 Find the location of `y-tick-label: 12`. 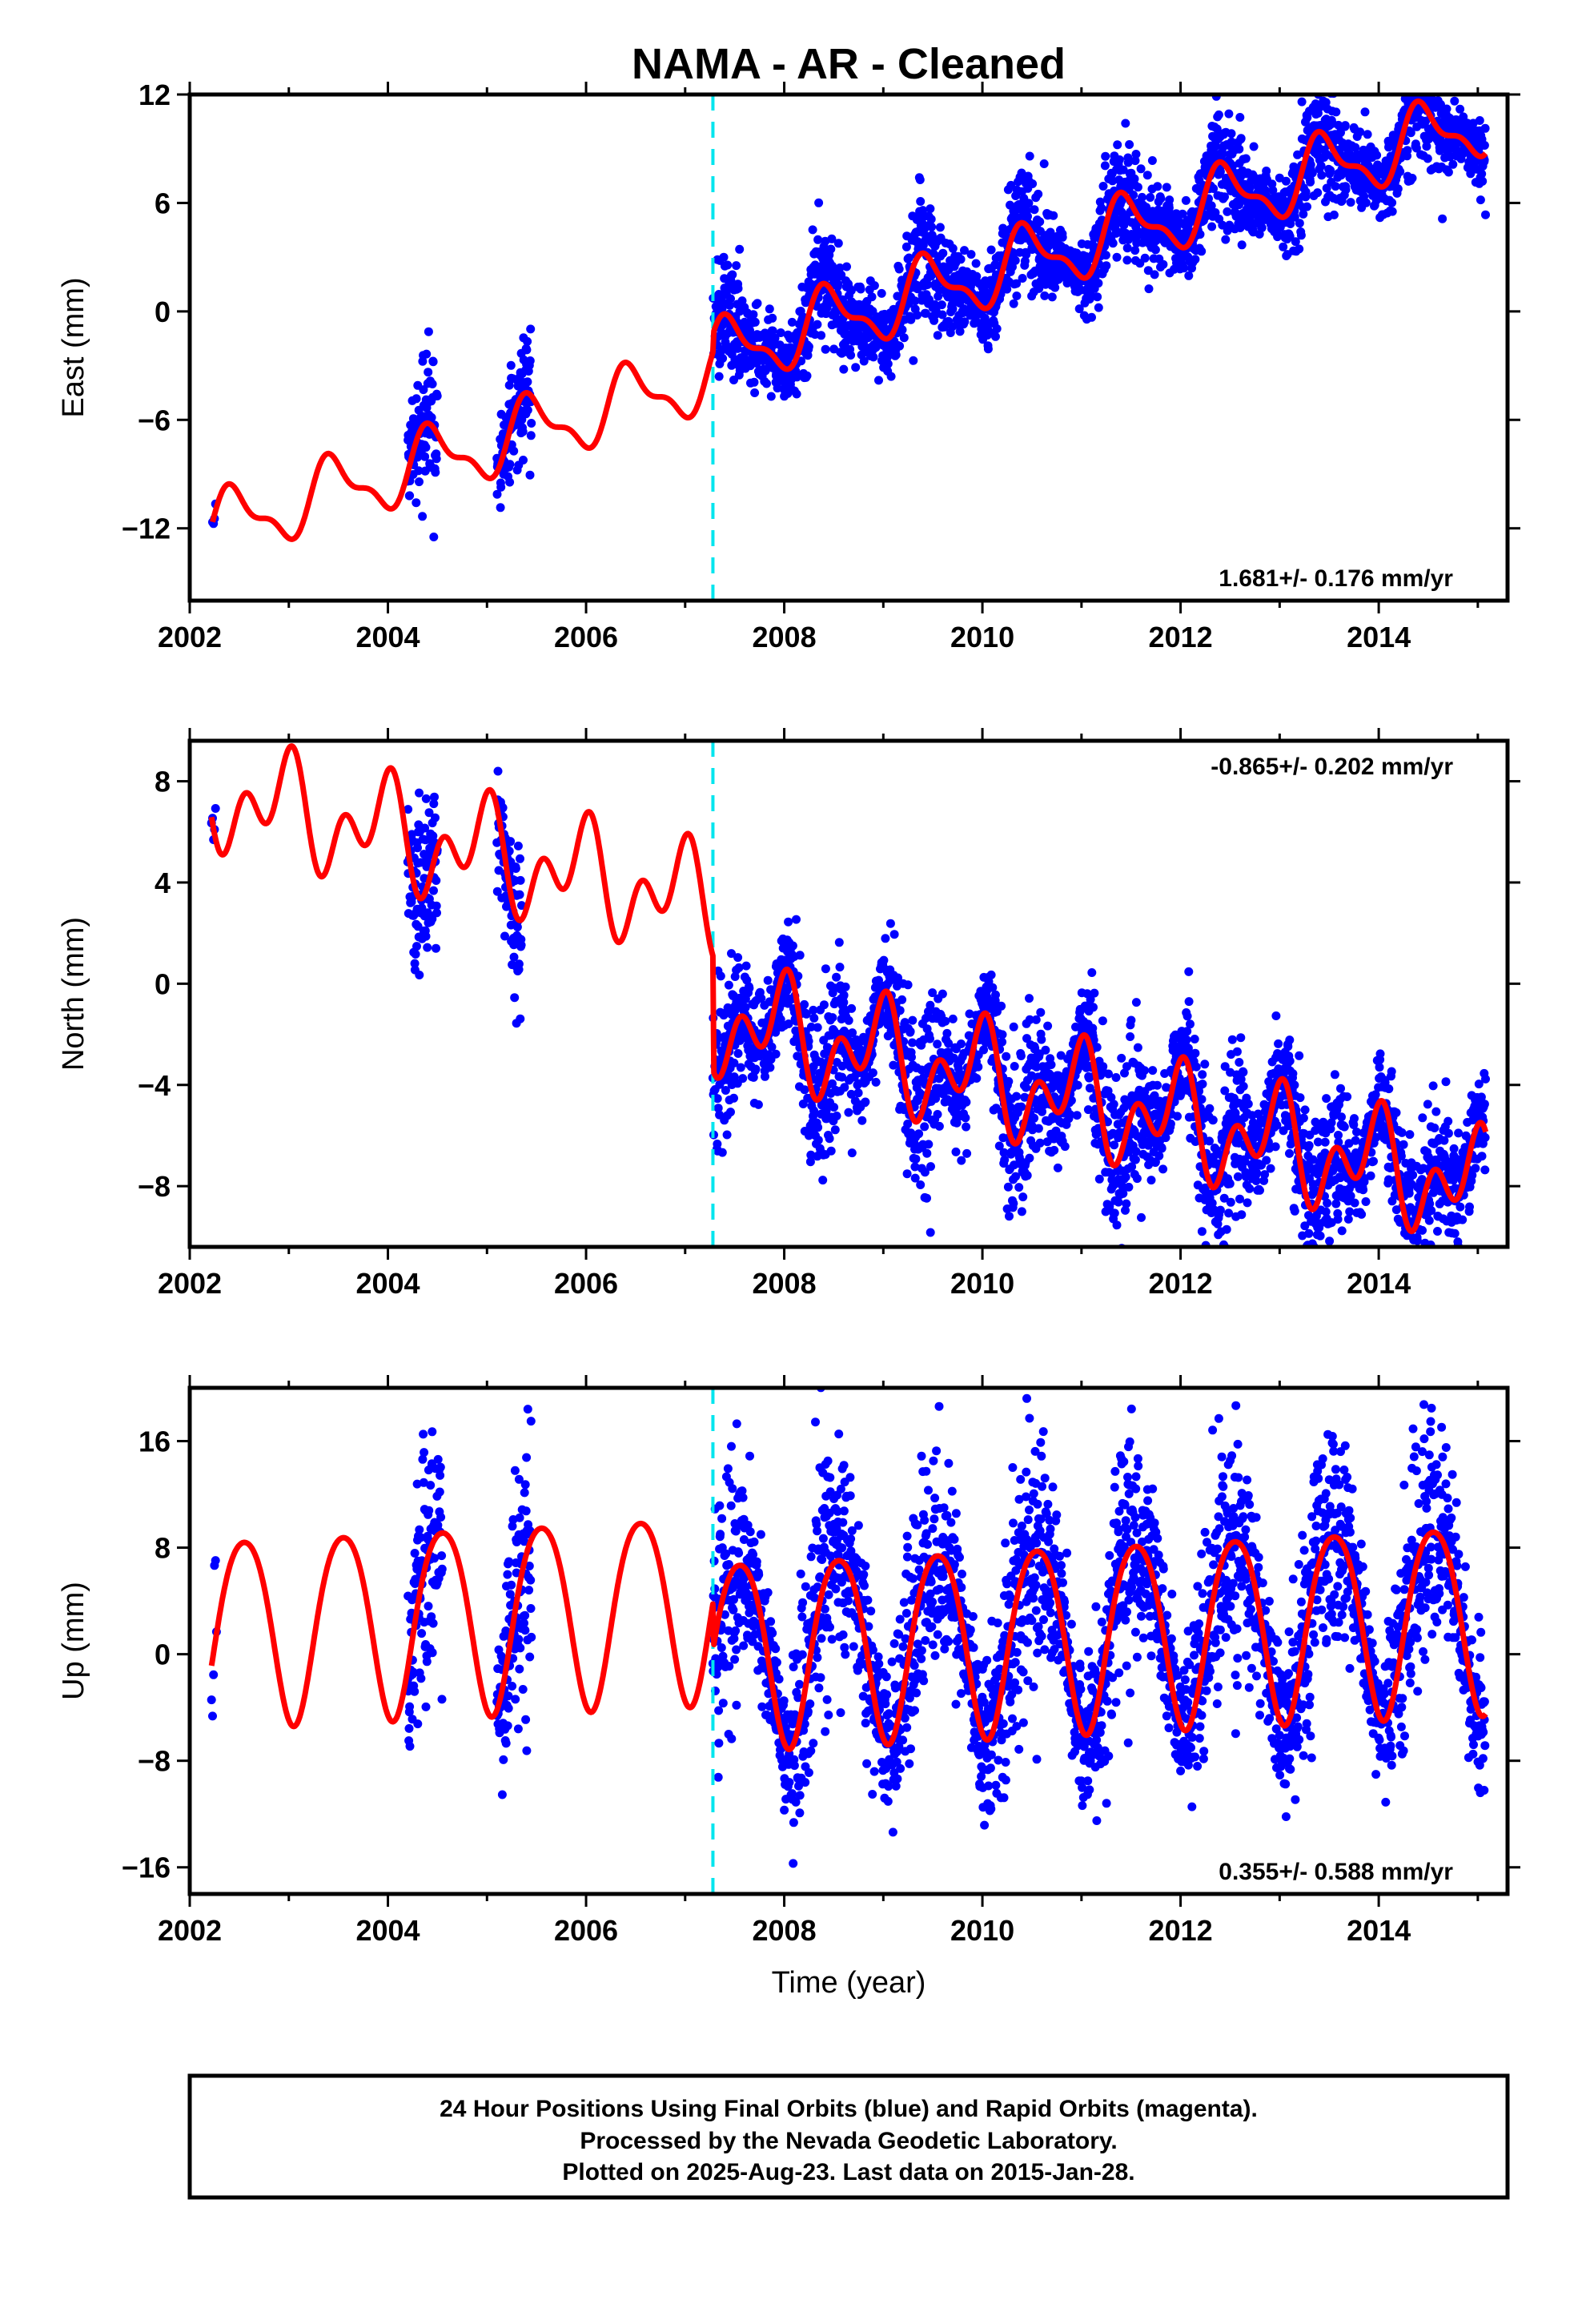

y-tick-label: 12 is located at coordinates (155, 94).